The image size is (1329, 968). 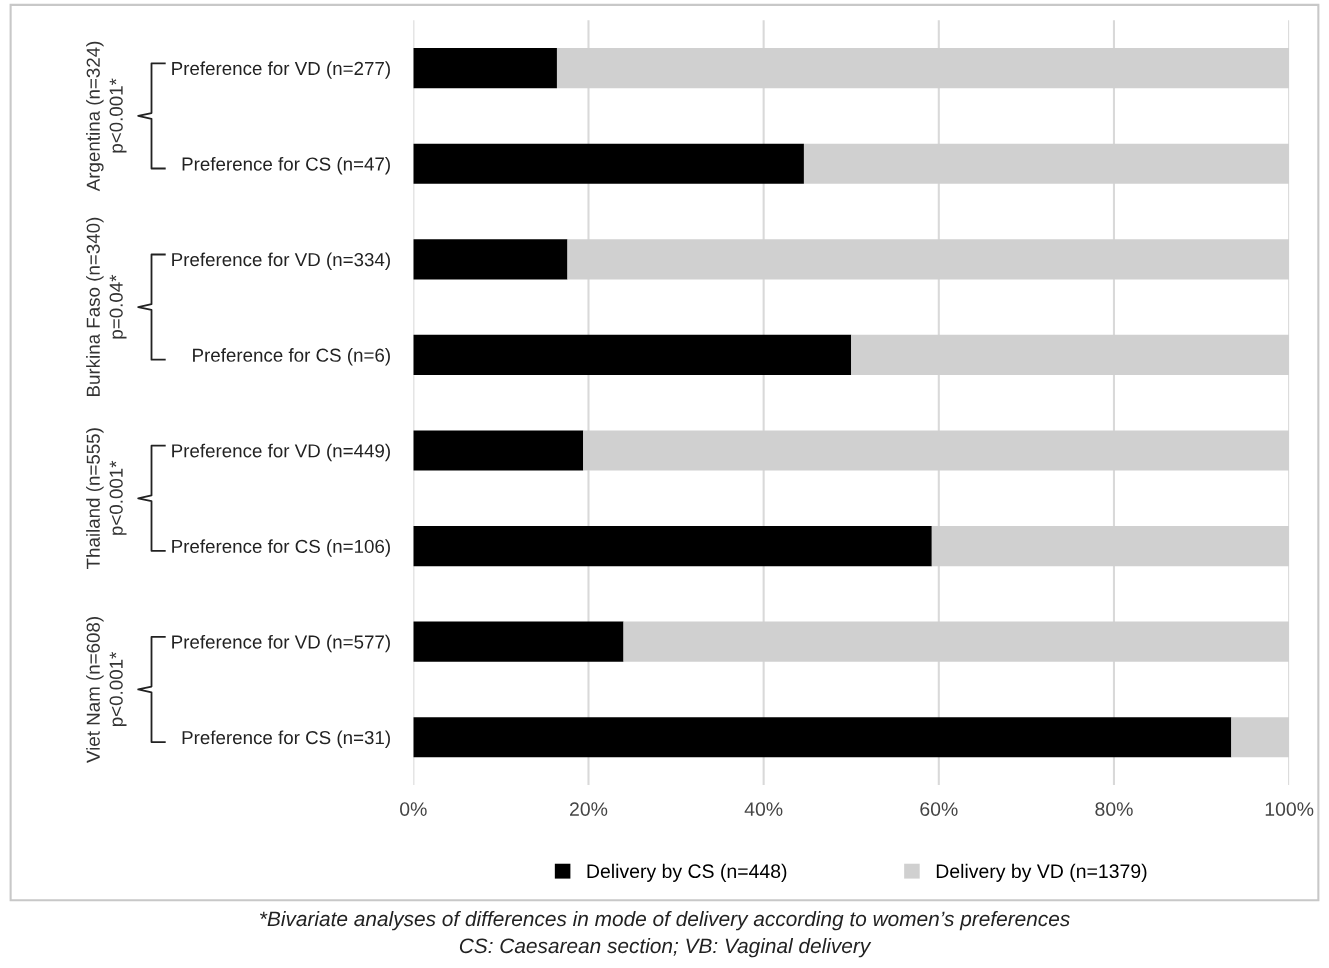 What do you see at coordinates (1114, 809) in the screenshot?
I see `x-tick-label: 80%` at bounding box center [1114, 809].